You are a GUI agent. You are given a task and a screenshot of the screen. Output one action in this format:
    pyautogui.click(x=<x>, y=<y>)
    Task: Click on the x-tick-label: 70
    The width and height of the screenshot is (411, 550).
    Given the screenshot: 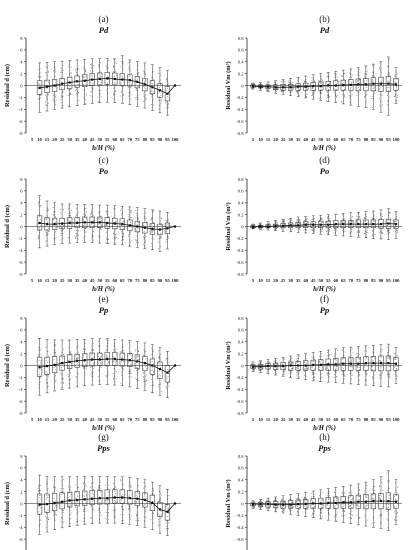 What is the action you would take?
    pyautogui.click(x=130, y=419)
    